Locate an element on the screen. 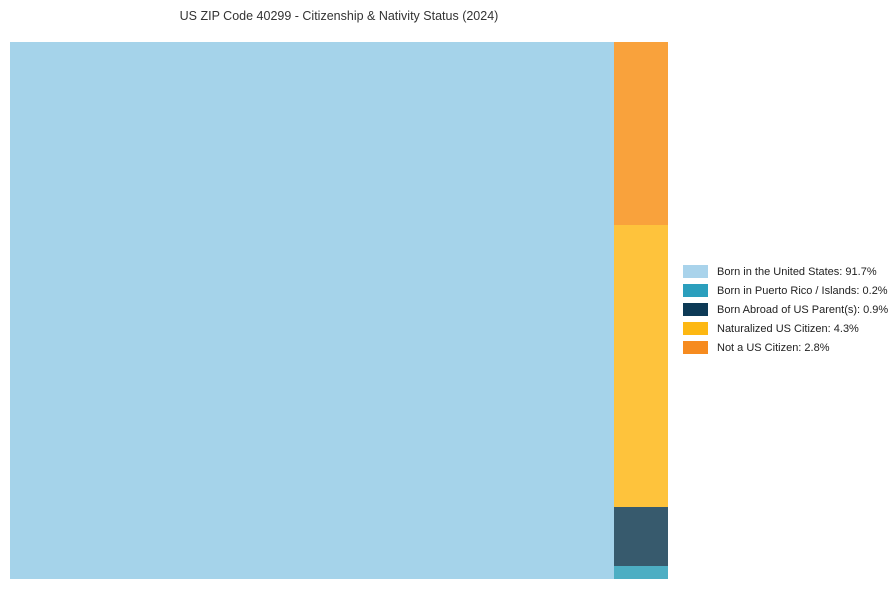 This screenshot has width=889, height=590. treemap-rect-born-abroad-us-parents is located at coordinates (640, 536).